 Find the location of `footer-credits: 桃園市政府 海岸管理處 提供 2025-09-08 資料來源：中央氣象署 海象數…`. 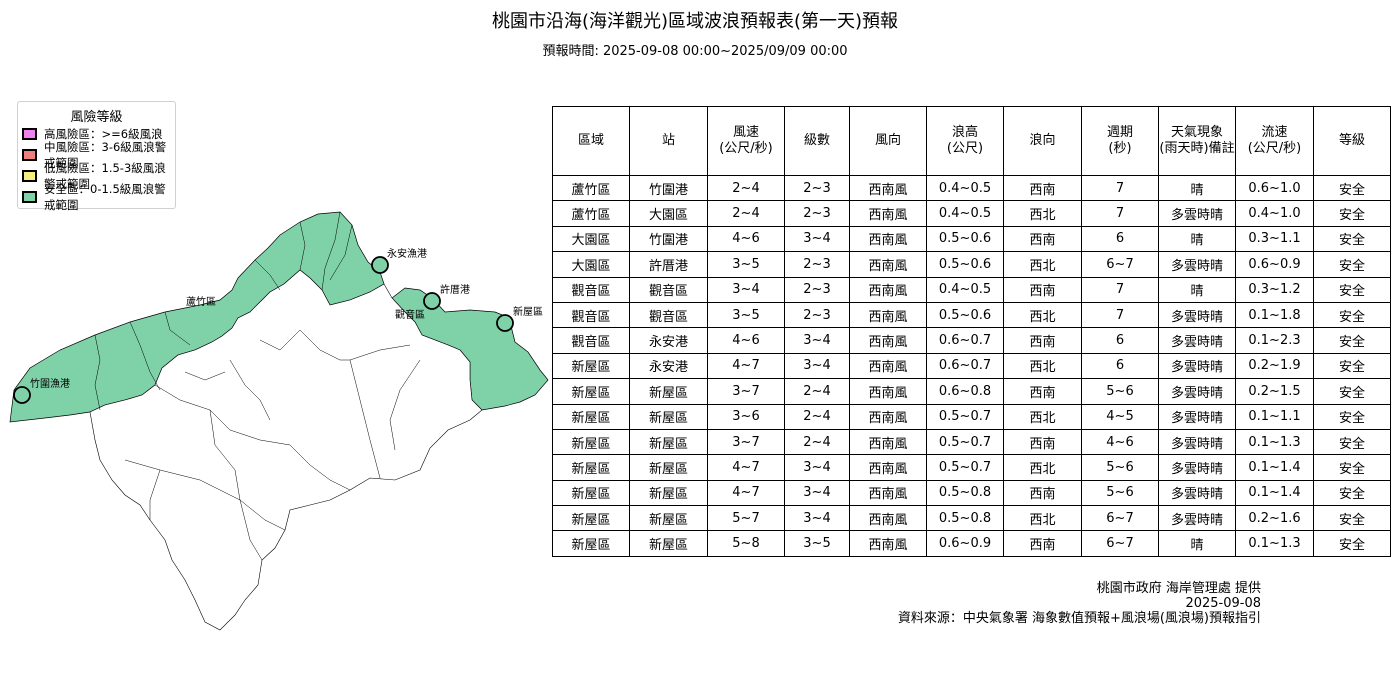

footer-credits: 桃園市政府 海岸管理處 提供 2025-09-08 資料來源：中央氣象署 海象數… is located at coordinates (1079, 603).